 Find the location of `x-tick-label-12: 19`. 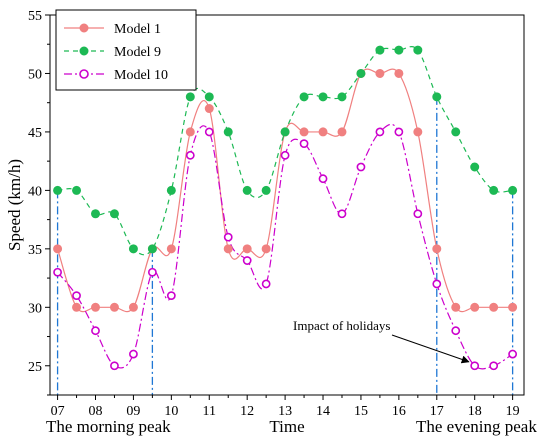

x-tick-label-12: 19 is located at coordinates (513, 411).